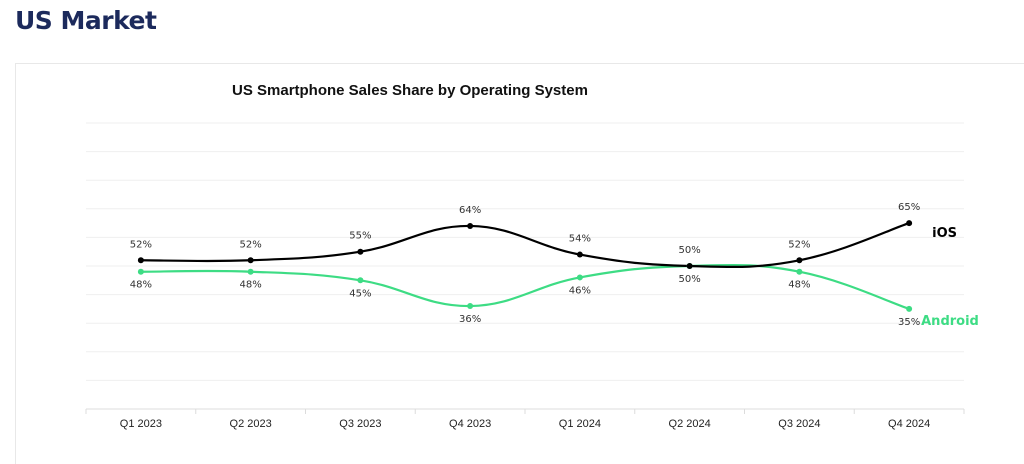 This screenshot has width=1024, height=464. I want to click on x-tick-label: Q4 2024, so click(909, 424).